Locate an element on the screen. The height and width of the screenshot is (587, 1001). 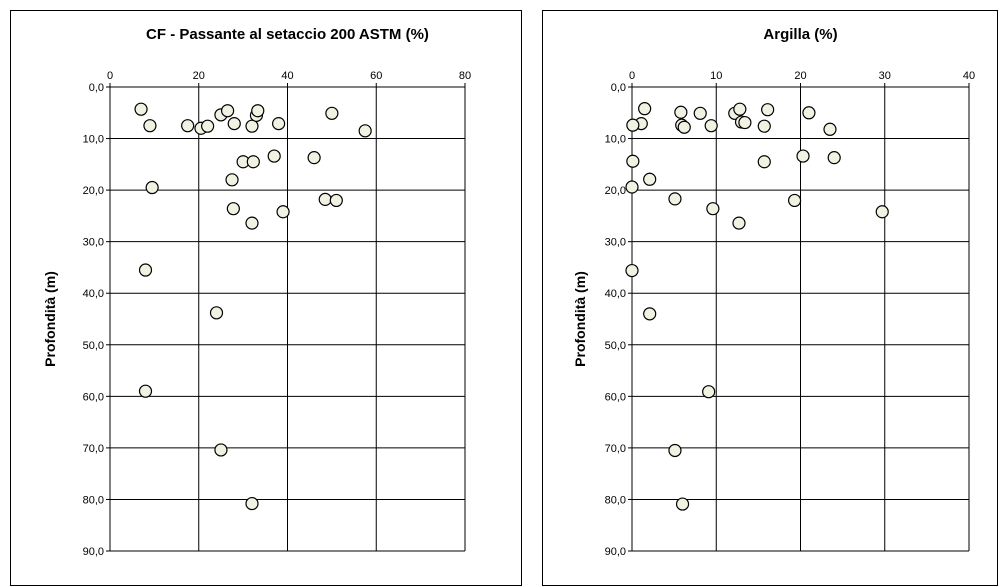
x-tick-label: 30 is located at coordinates (885, 76).